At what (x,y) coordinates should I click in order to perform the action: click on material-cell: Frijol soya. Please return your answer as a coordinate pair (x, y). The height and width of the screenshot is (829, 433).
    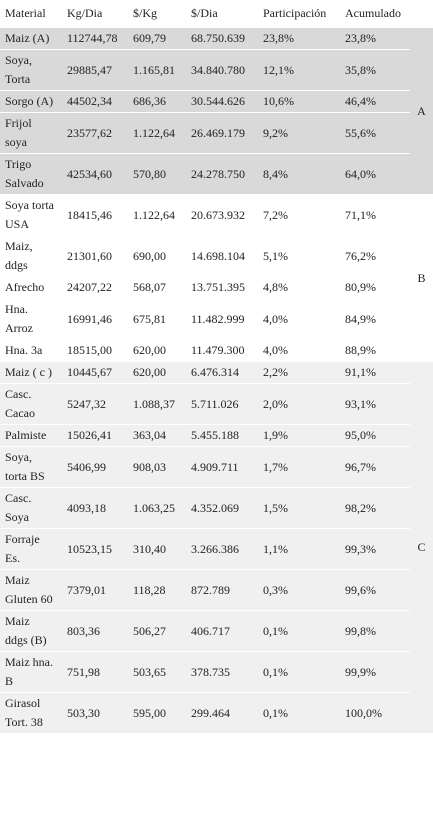
    Looking at the image, I should click on (31, 133).